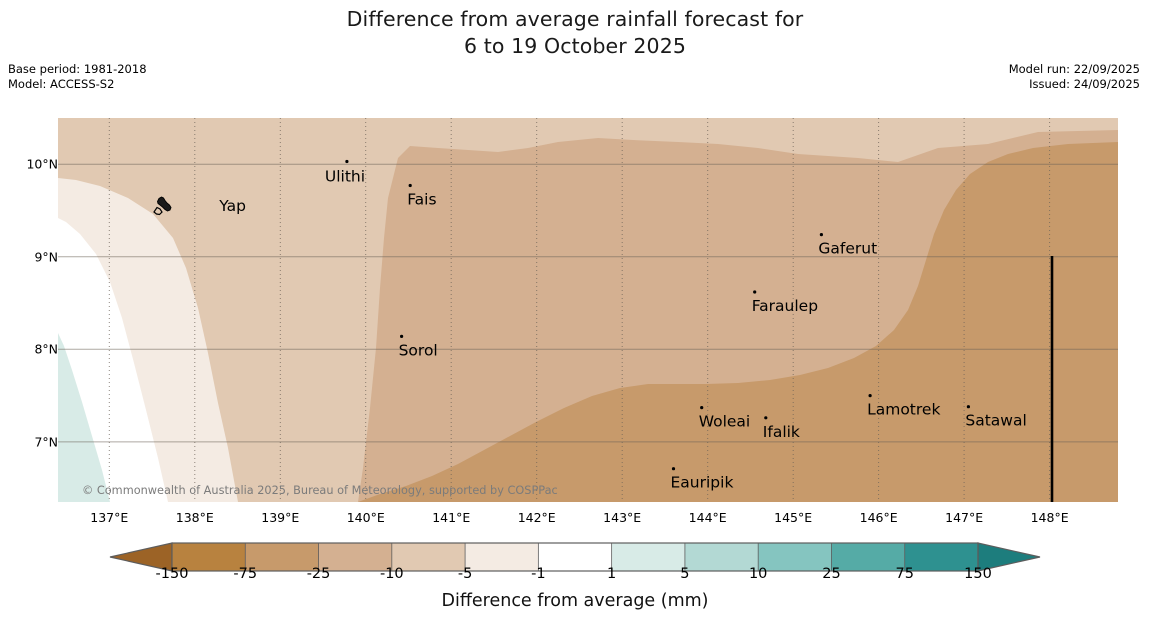 The width and height of the screenshot is (1150, 644). I want to click on longitude-tick-label: 141°E, so click(451, 517).